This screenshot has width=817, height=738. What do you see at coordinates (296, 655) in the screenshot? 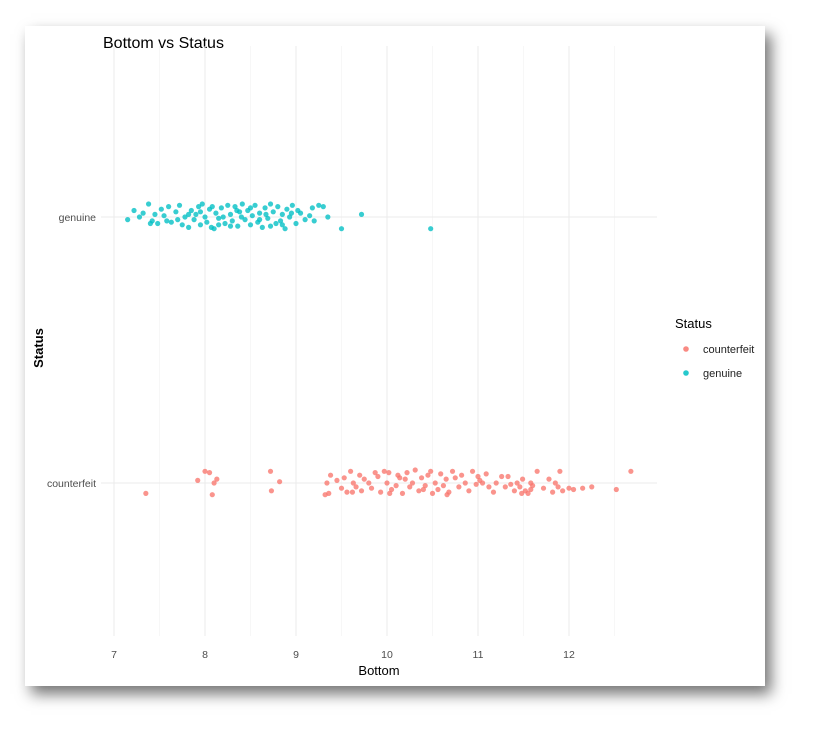
I see `x-tick-label: 9` at bounding box center [296, 655].